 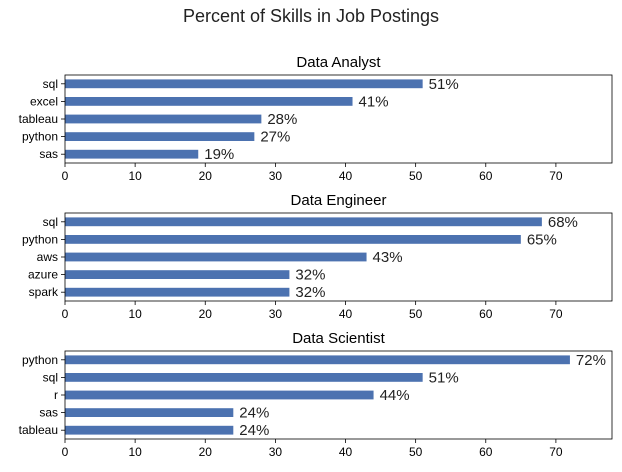 What do you see at coordinates (338, 62) in the screenshot?
I see `panel-title: Data Analyst` at bounding box center [338, 62].